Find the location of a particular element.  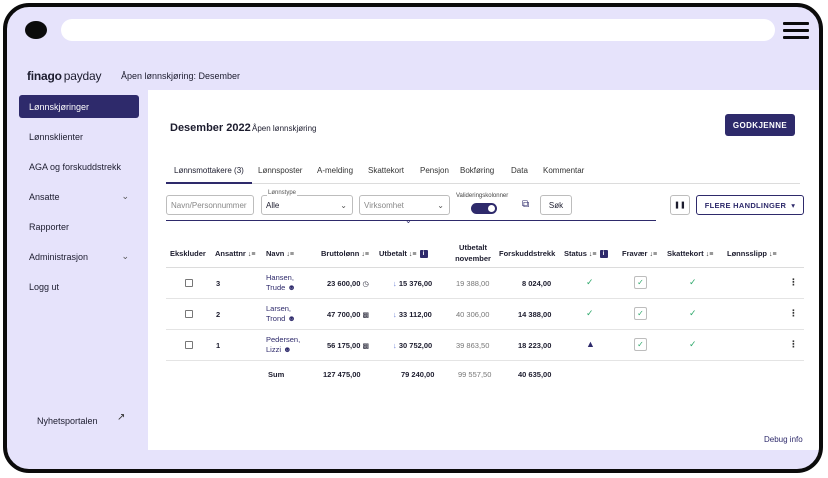

gross-cell: 56 175,00 ▩ is located at coordinates (348, 345).